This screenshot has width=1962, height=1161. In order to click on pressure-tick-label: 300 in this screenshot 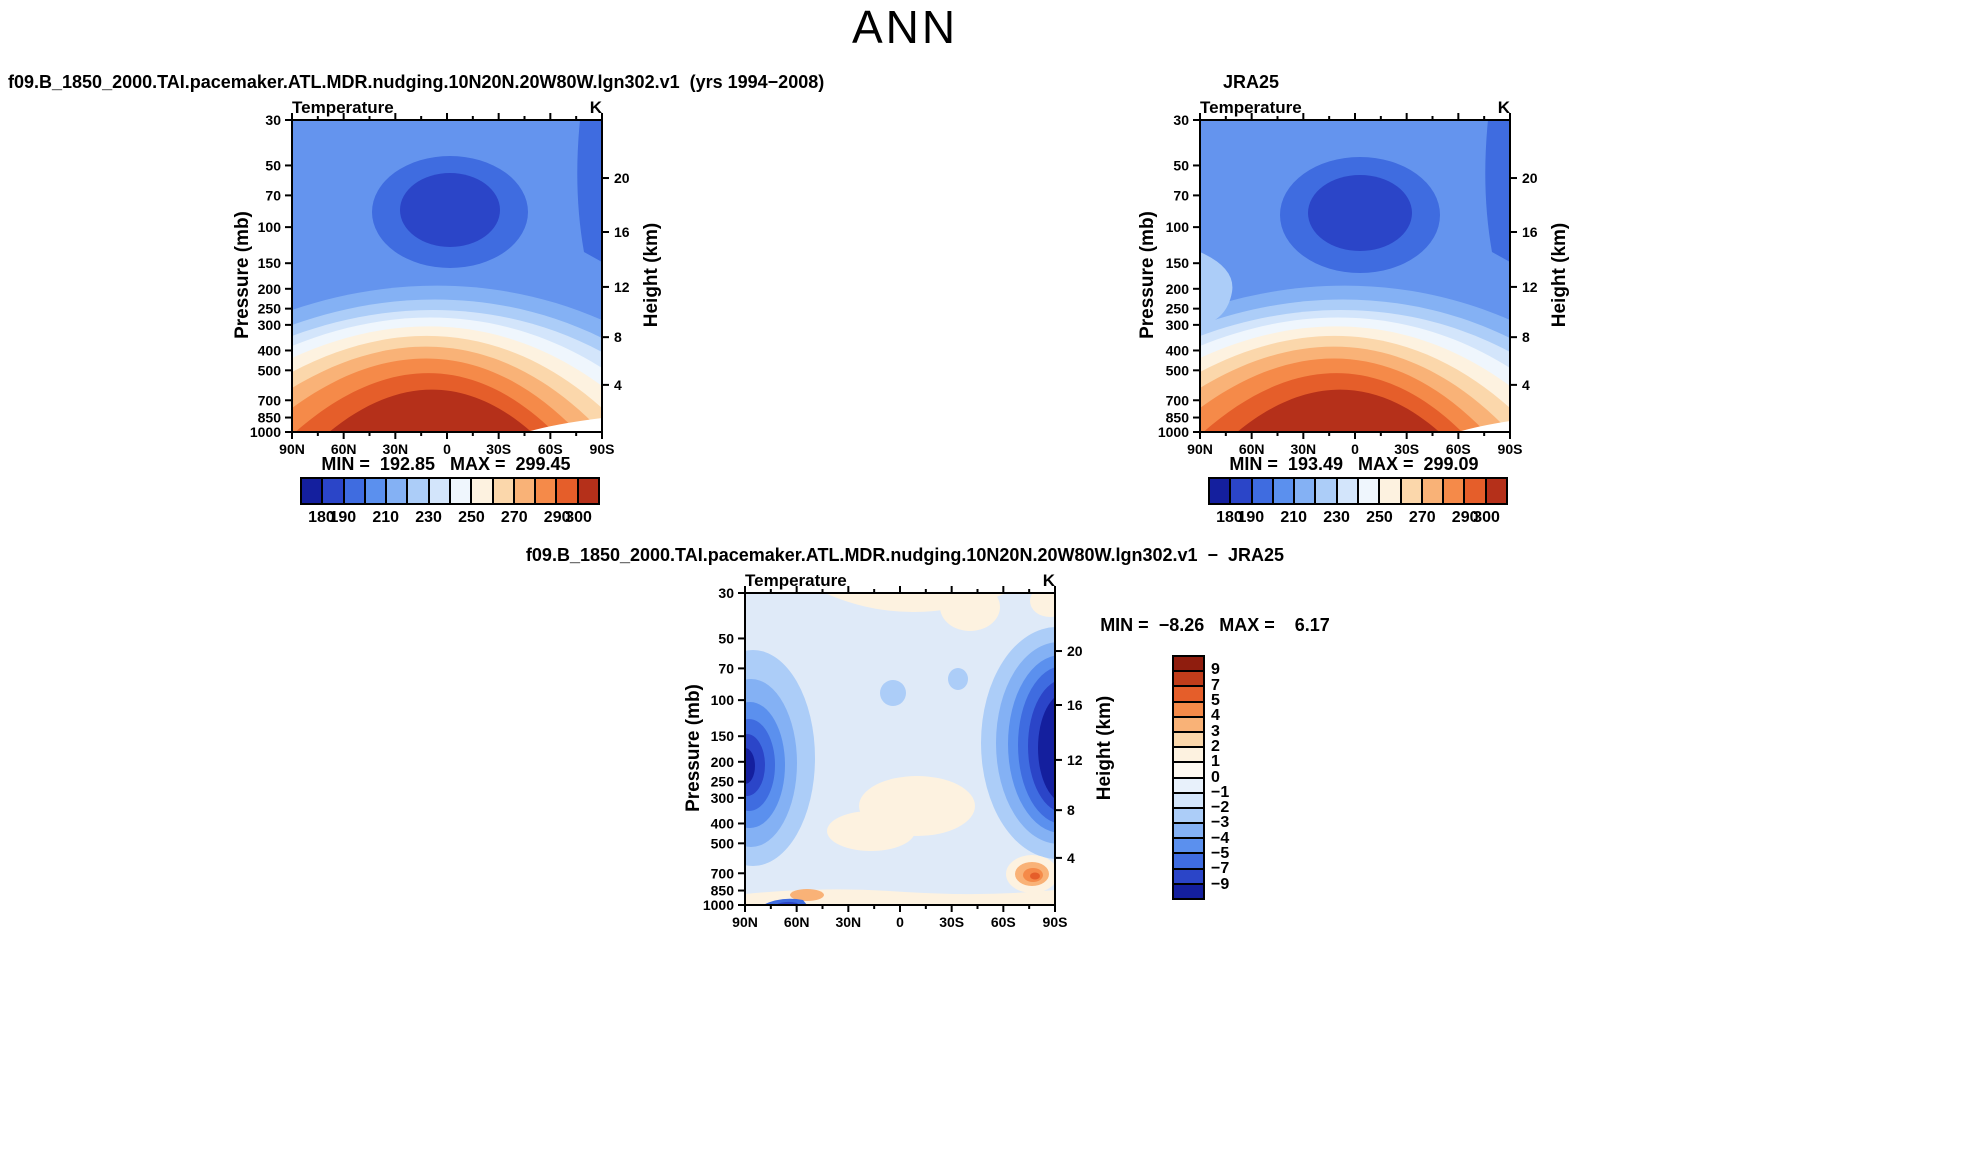, I will do `click(270, 325)`.